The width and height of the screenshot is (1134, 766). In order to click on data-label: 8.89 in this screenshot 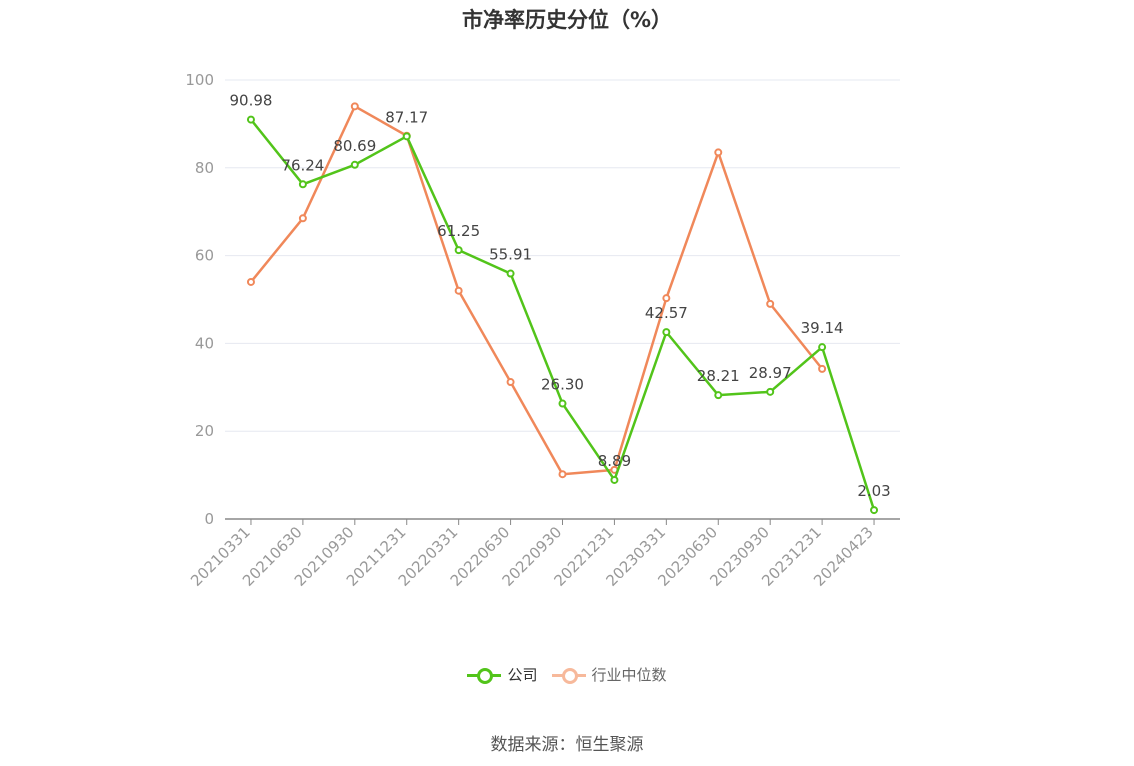, I will do `click(614, 461)`.